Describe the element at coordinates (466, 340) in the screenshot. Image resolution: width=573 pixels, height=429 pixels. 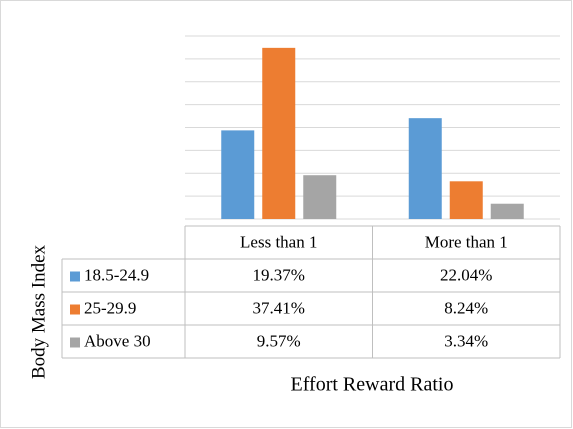
I see `table-value: 3.34%` at that location.